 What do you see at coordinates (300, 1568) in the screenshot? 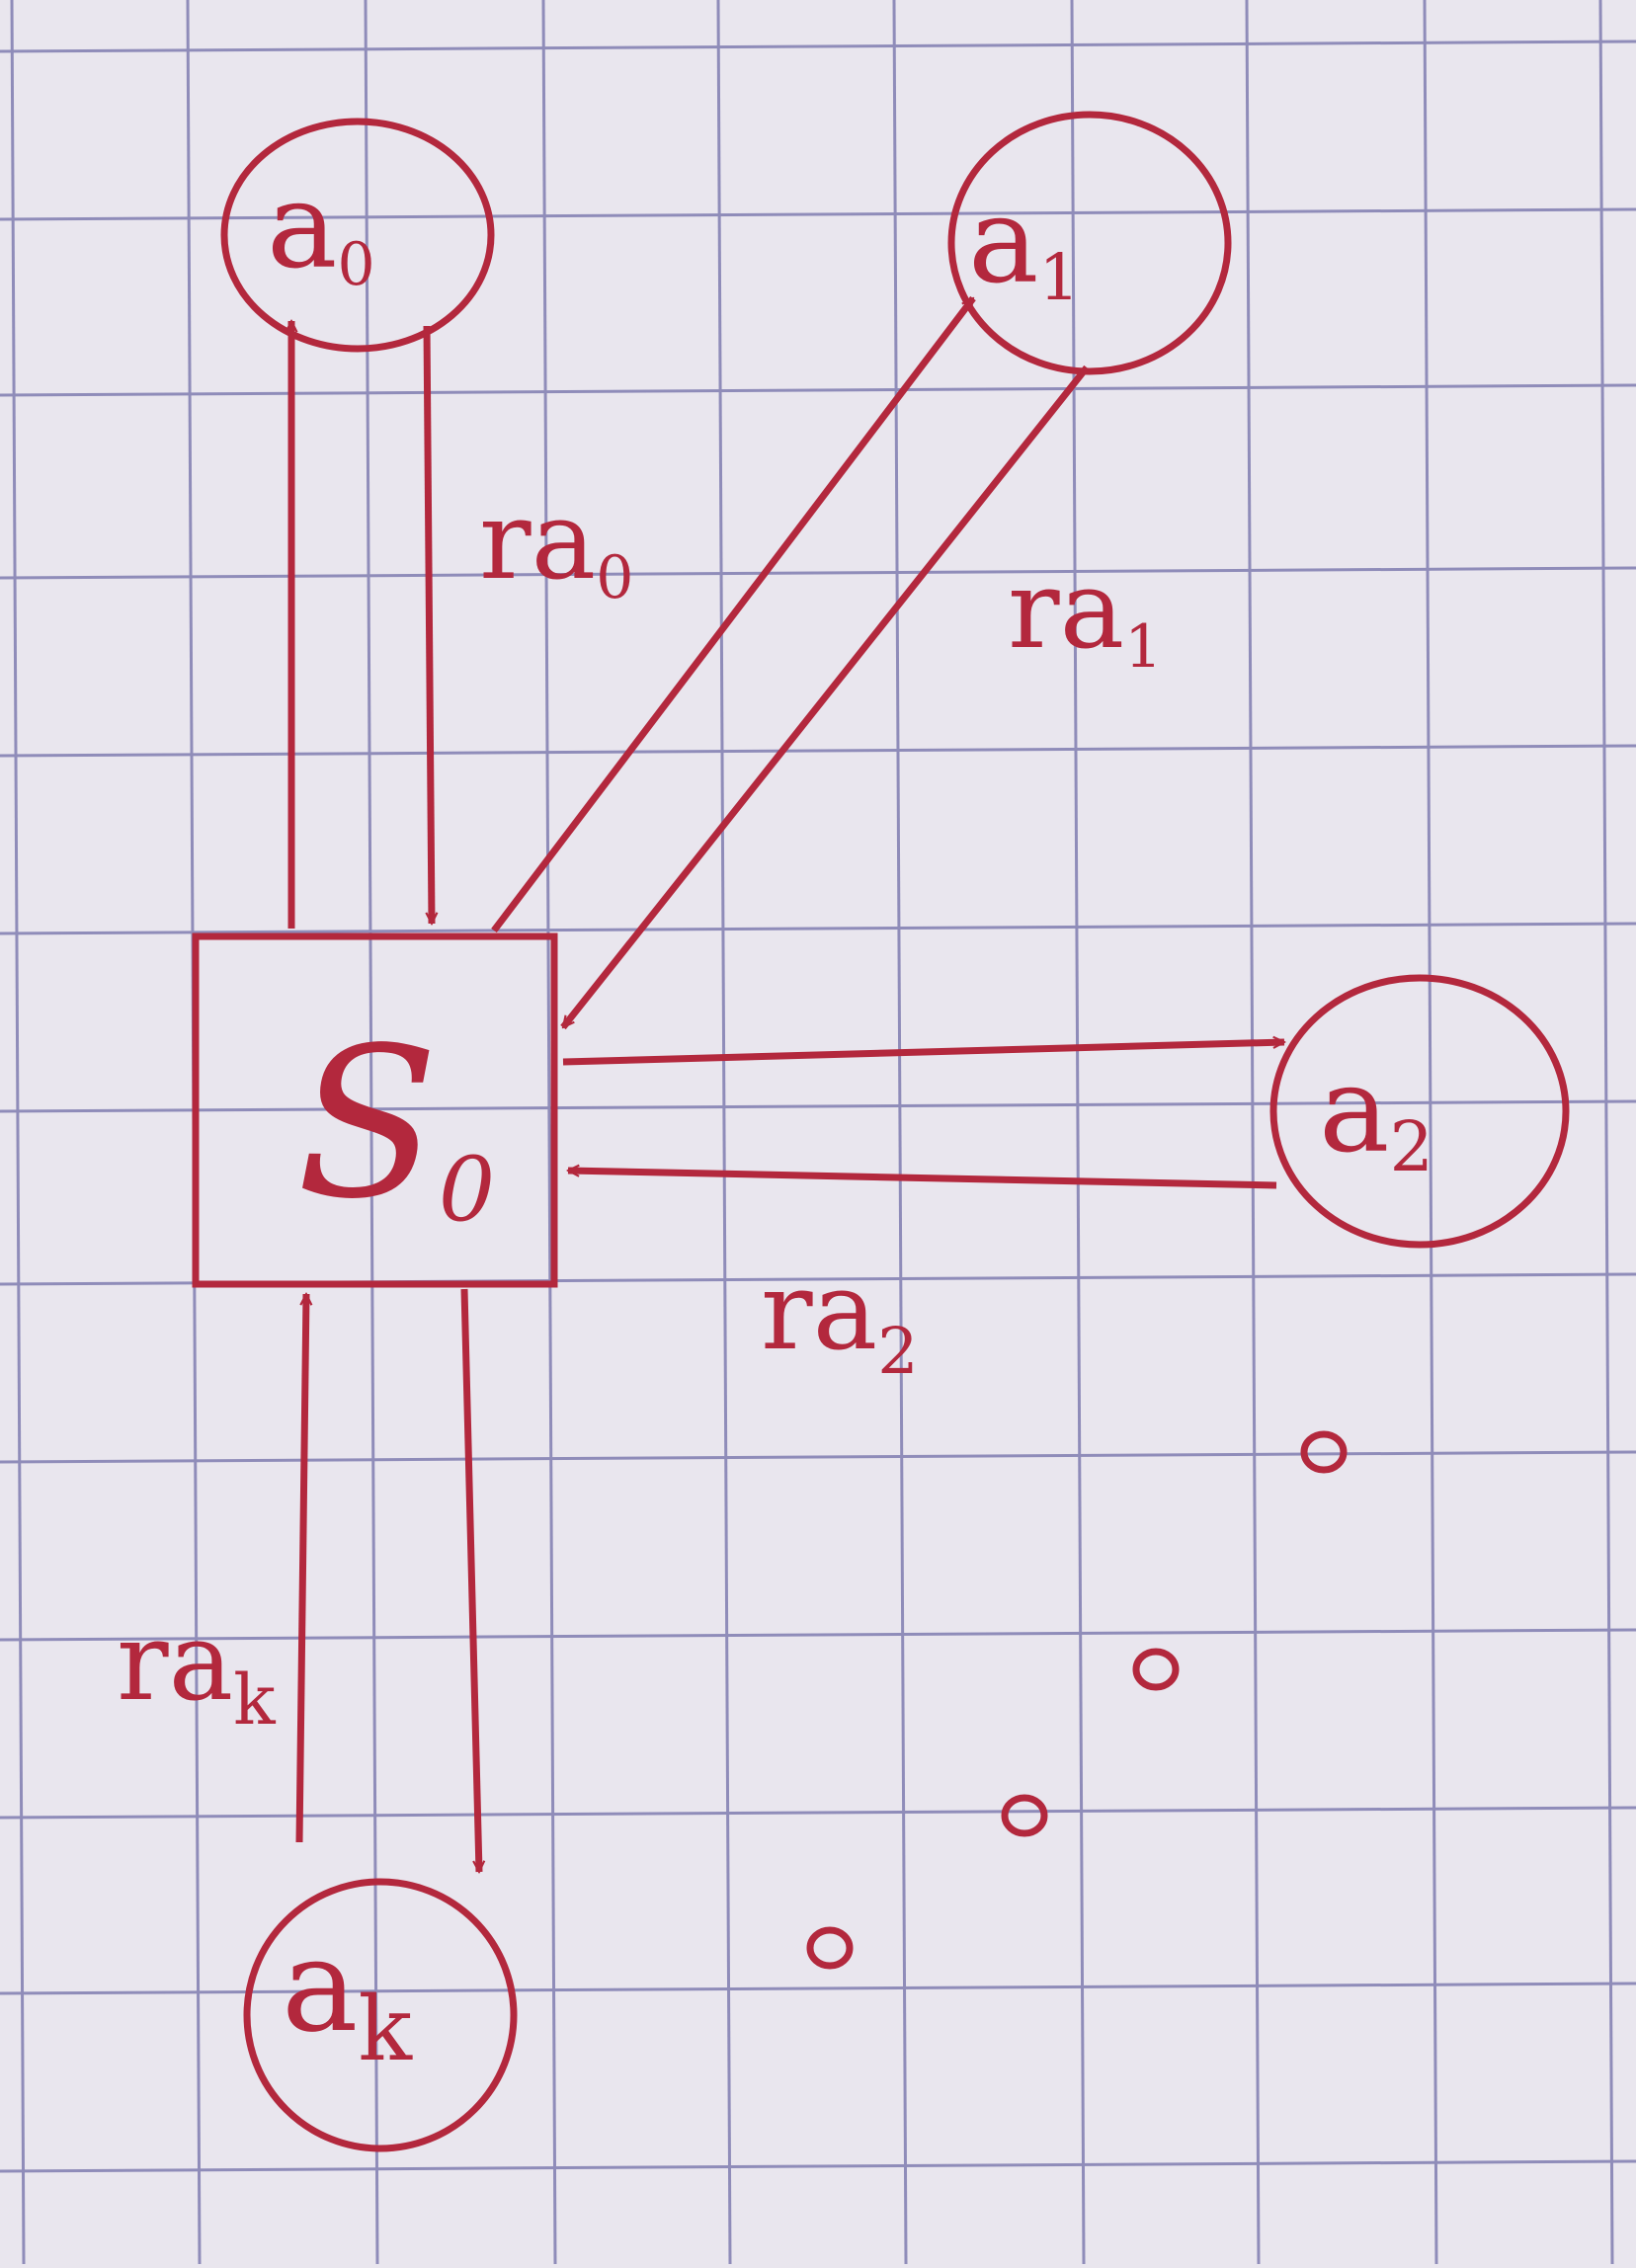
I see `arrow-ak-to-s0` at bounding box center [300, 1568].